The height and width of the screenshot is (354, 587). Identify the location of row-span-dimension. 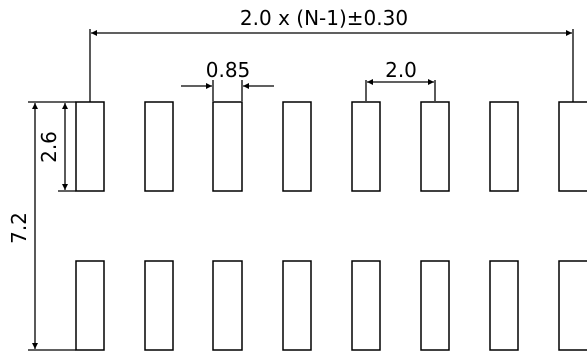
(52, 226).